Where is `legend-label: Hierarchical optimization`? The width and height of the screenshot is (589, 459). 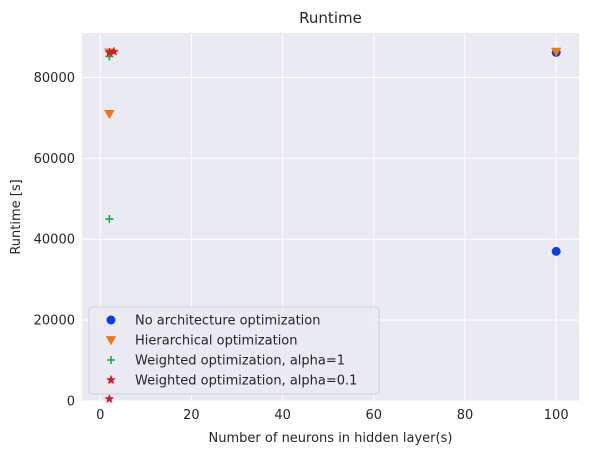 legend-label: Hierarchical optimization is located at coordinates (216, 341).